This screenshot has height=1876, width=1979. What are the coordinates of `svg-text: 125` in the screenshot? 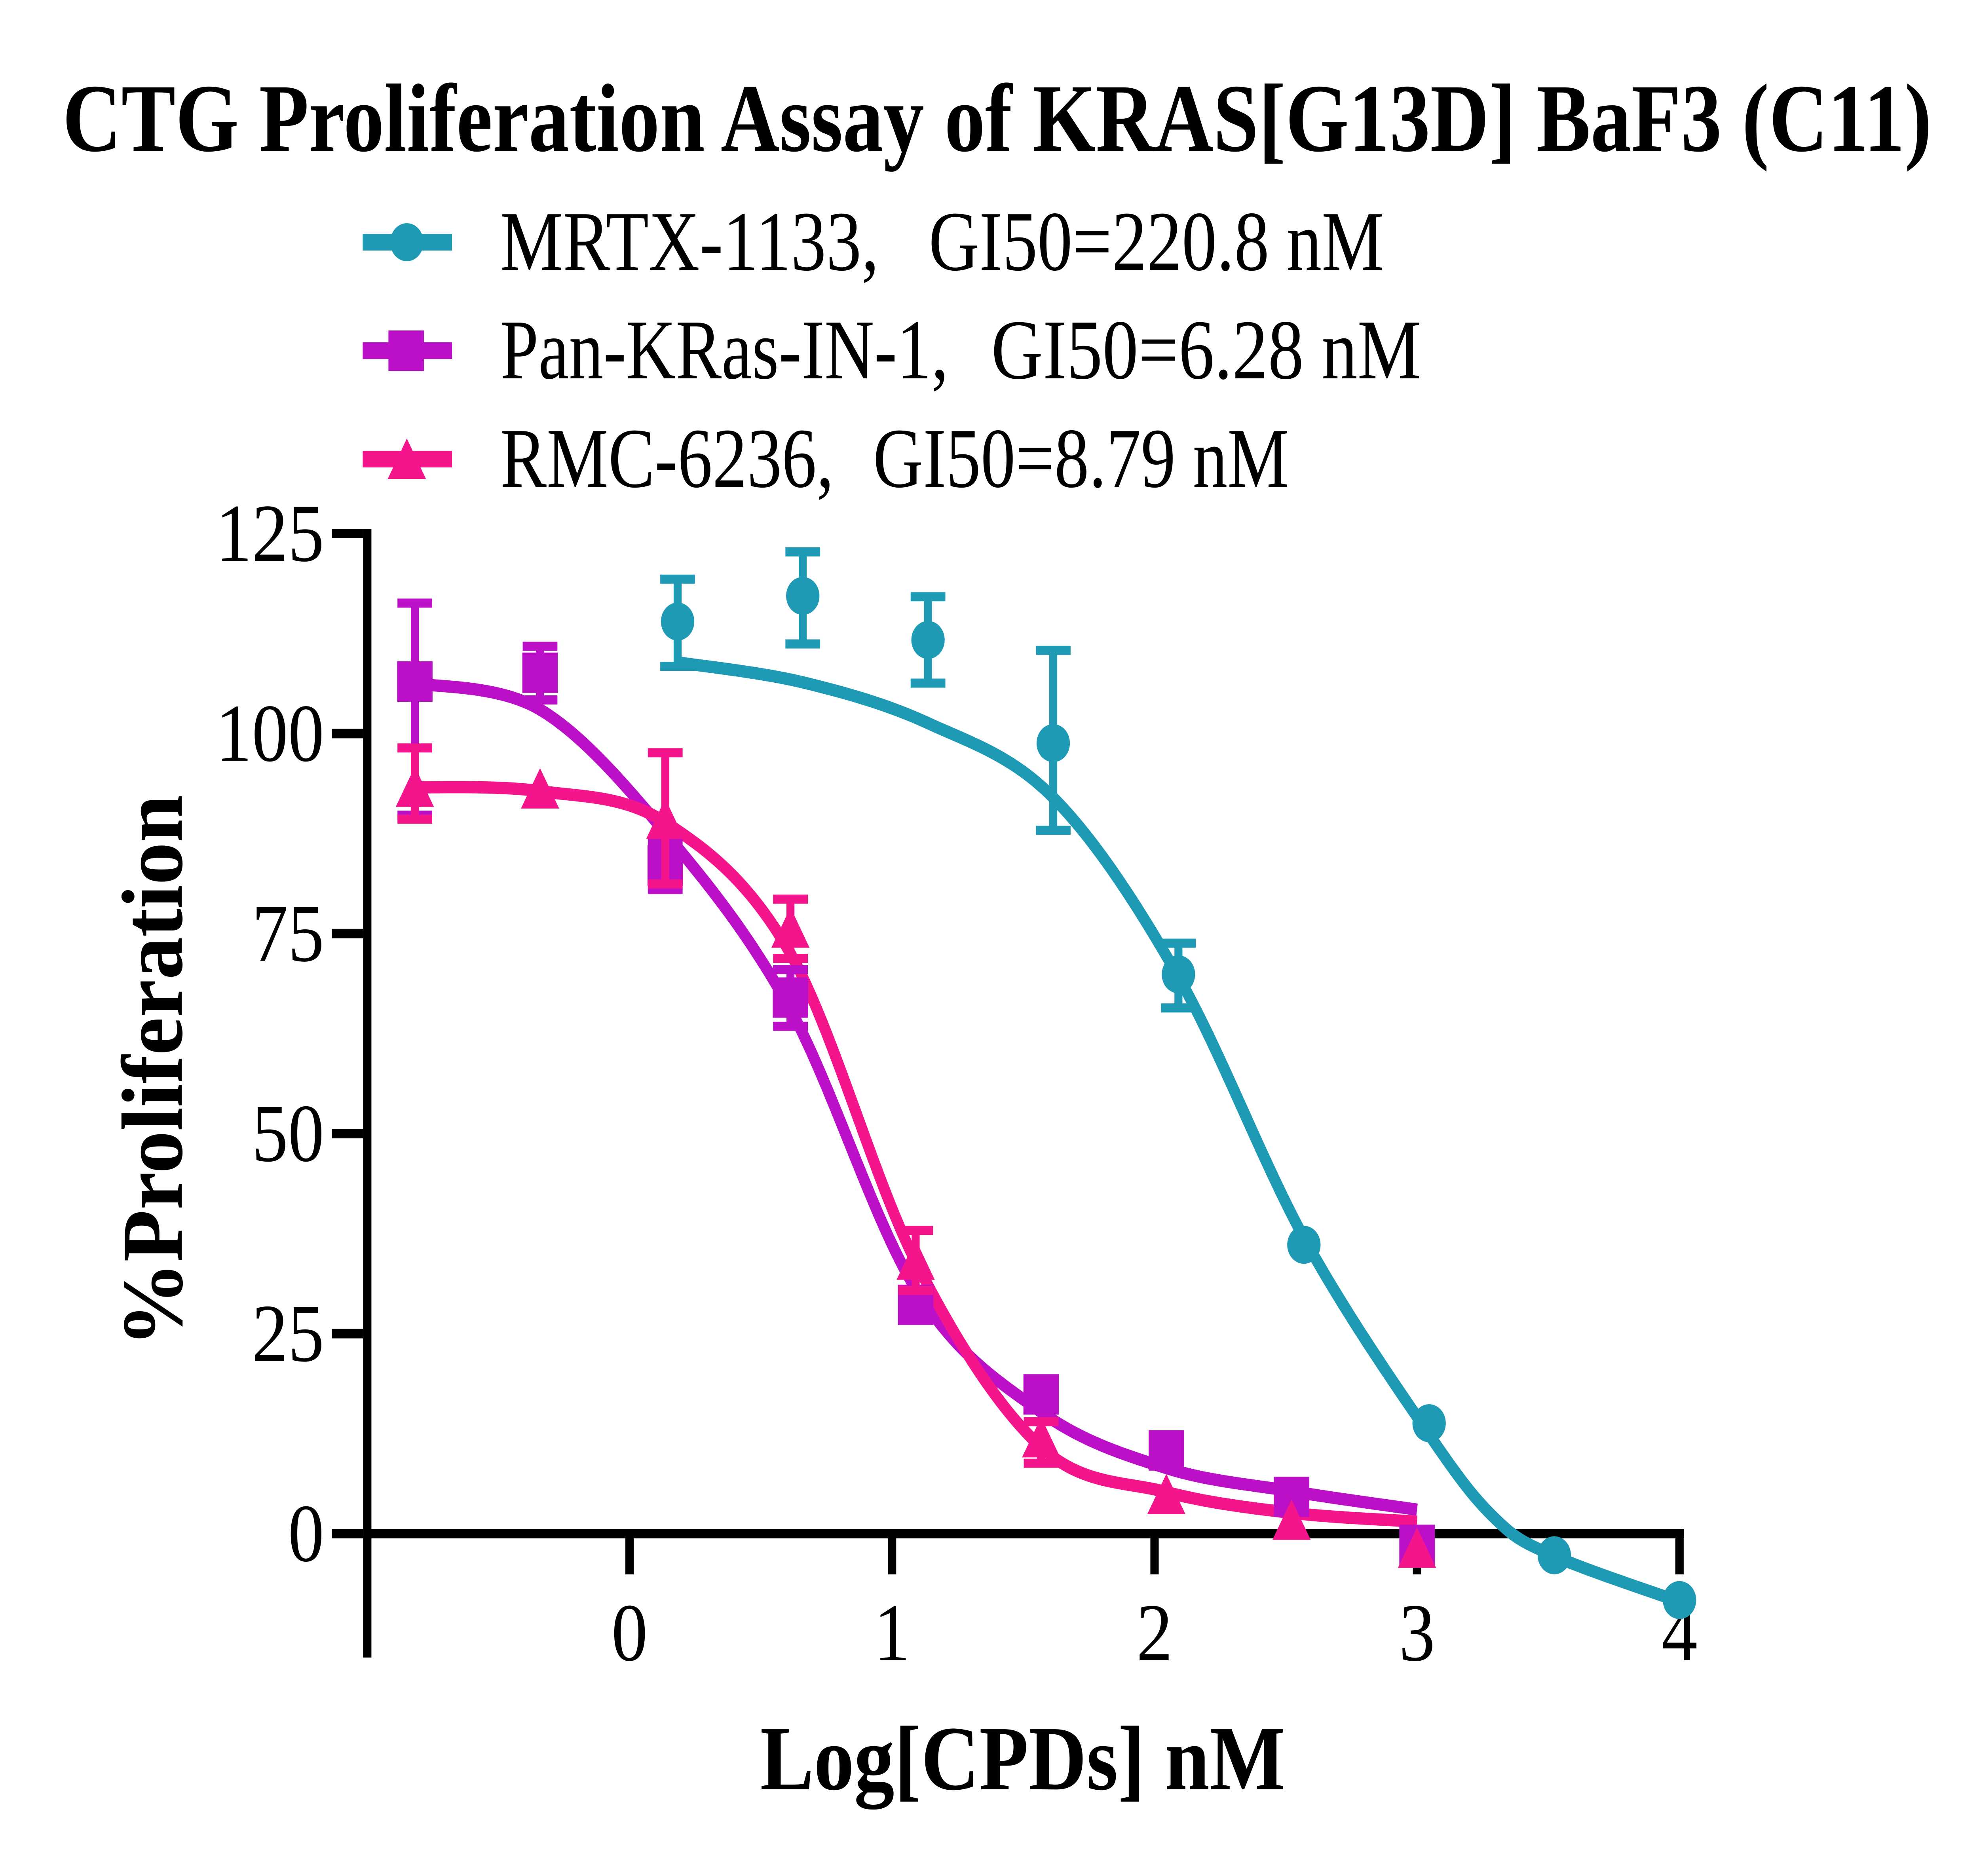 It's located at (270, 533).